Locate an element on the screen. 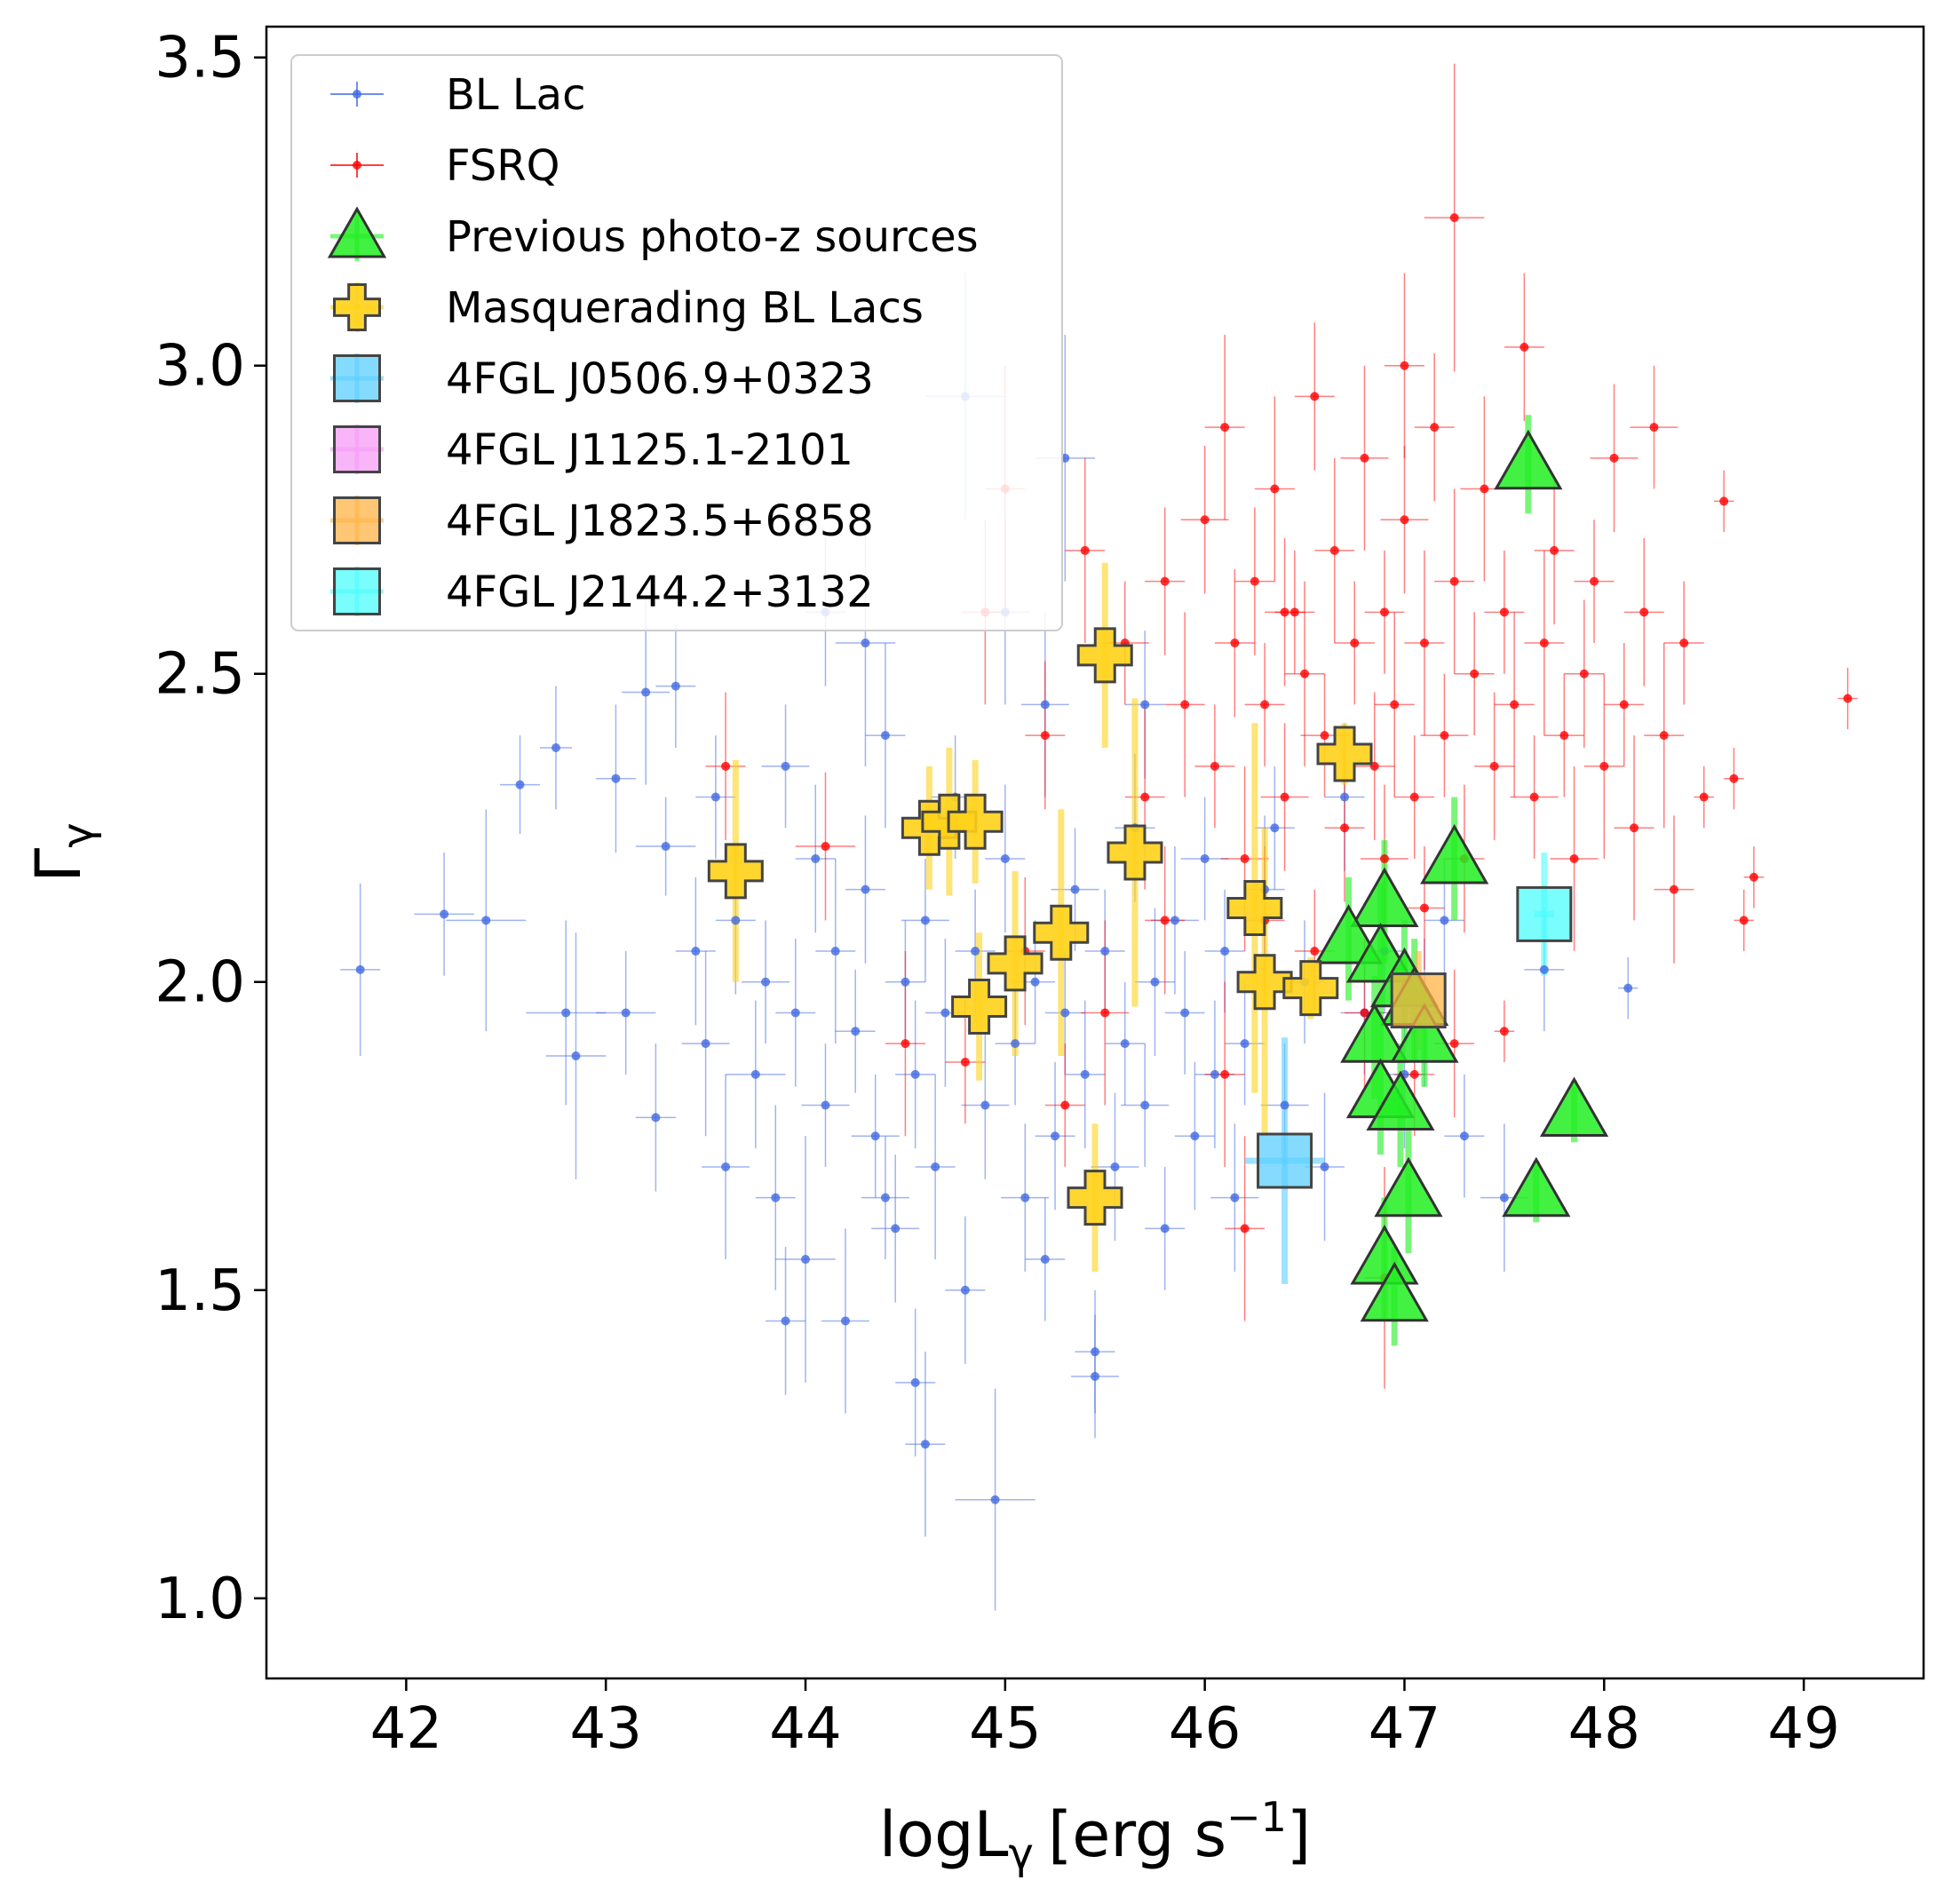  y-axis-title-main: Γ is located at coordinates (59, 865).